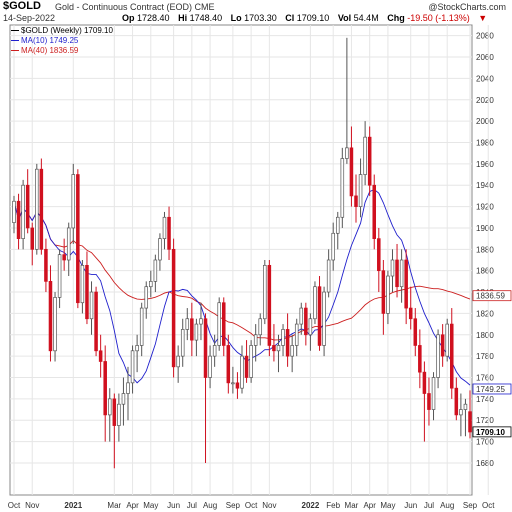 The image size is (512, 512). Describe the element at coordinates (49, 40) in the screenshot. I see `legend-ma10-text: MA(10) 1749.25` at that location.